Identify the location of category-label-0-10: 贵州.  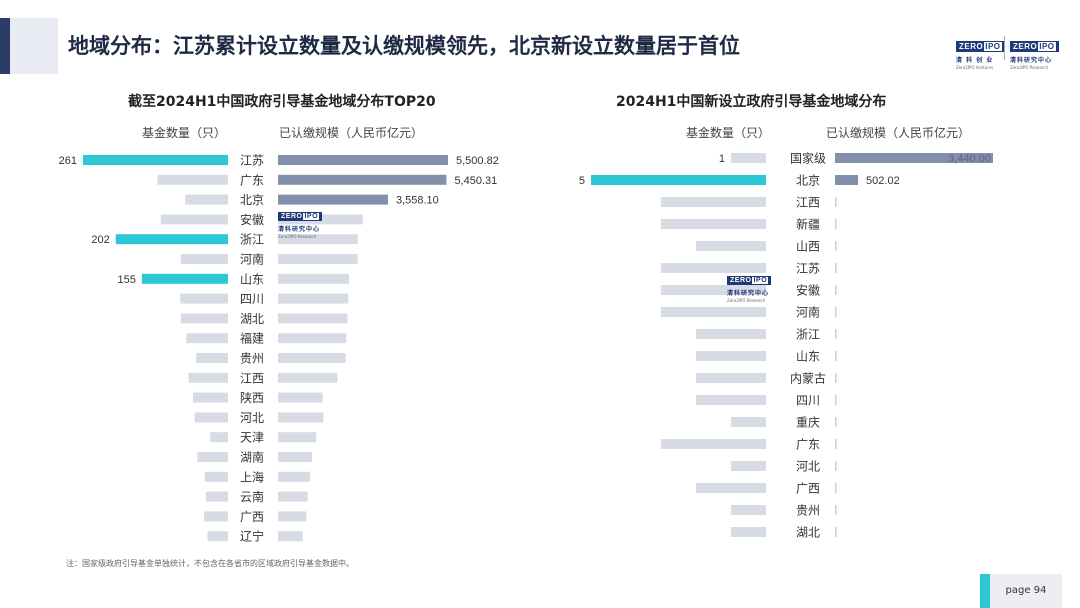
(252, 359).